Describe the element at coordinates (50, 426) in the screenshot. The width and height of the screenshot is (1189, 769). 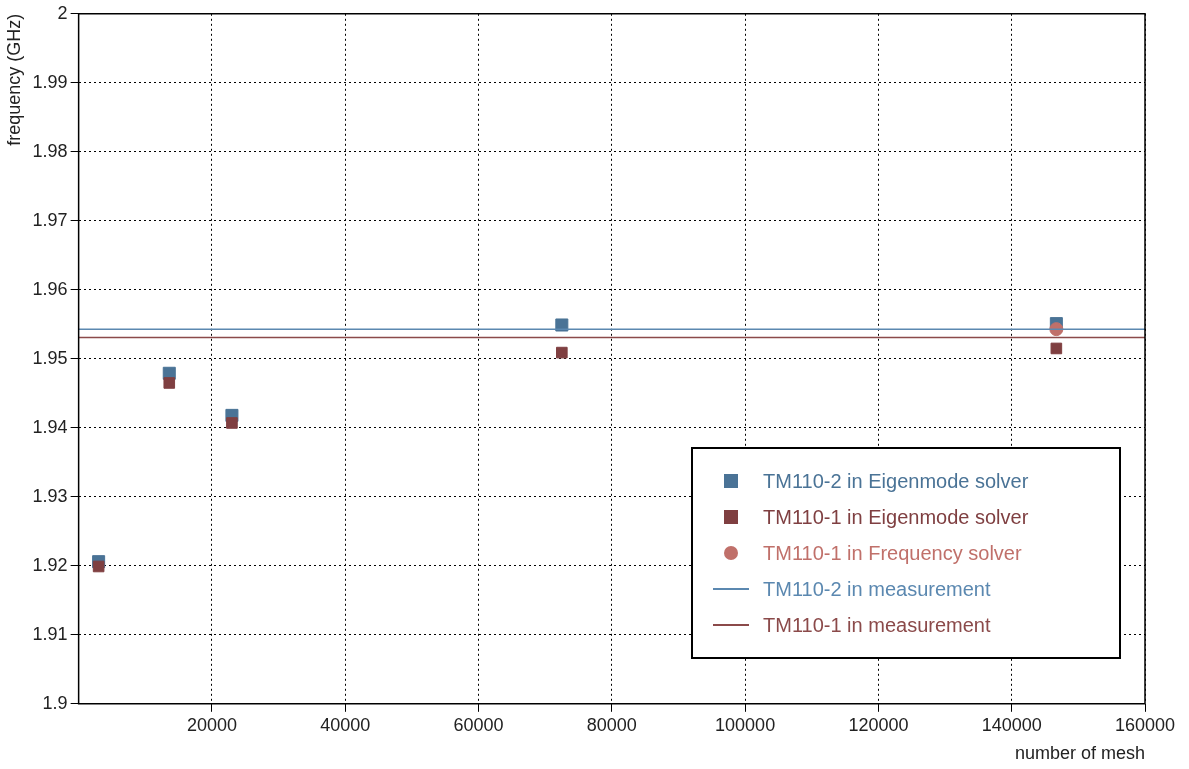
I see `y-tick-label: 1.94` at that location.